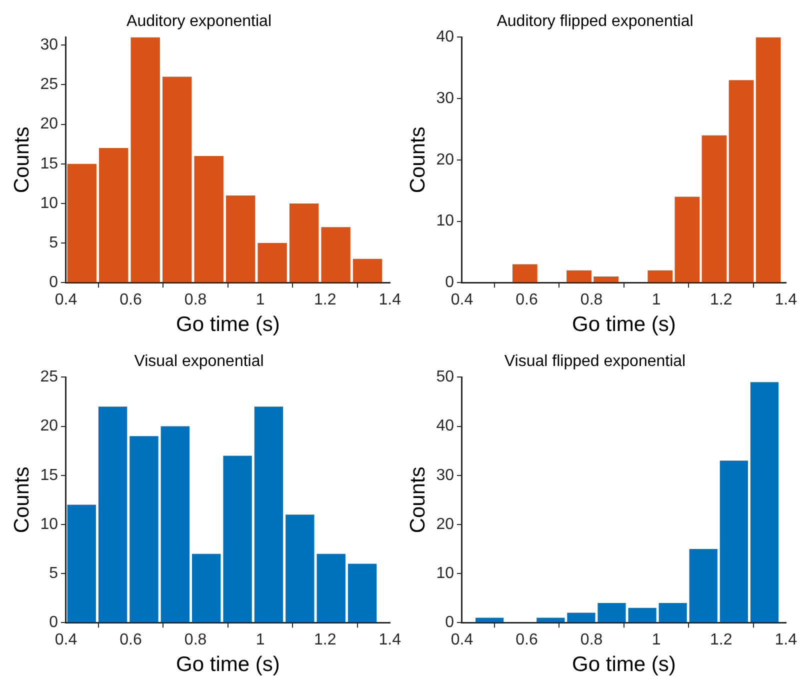 Image resolution: width=809 pixels, height=686 pixels. What do you see at coordinates (199, 21) in the screenshot?
I see `chart-title: Auditory exponential` at bounding box center [199, 21].